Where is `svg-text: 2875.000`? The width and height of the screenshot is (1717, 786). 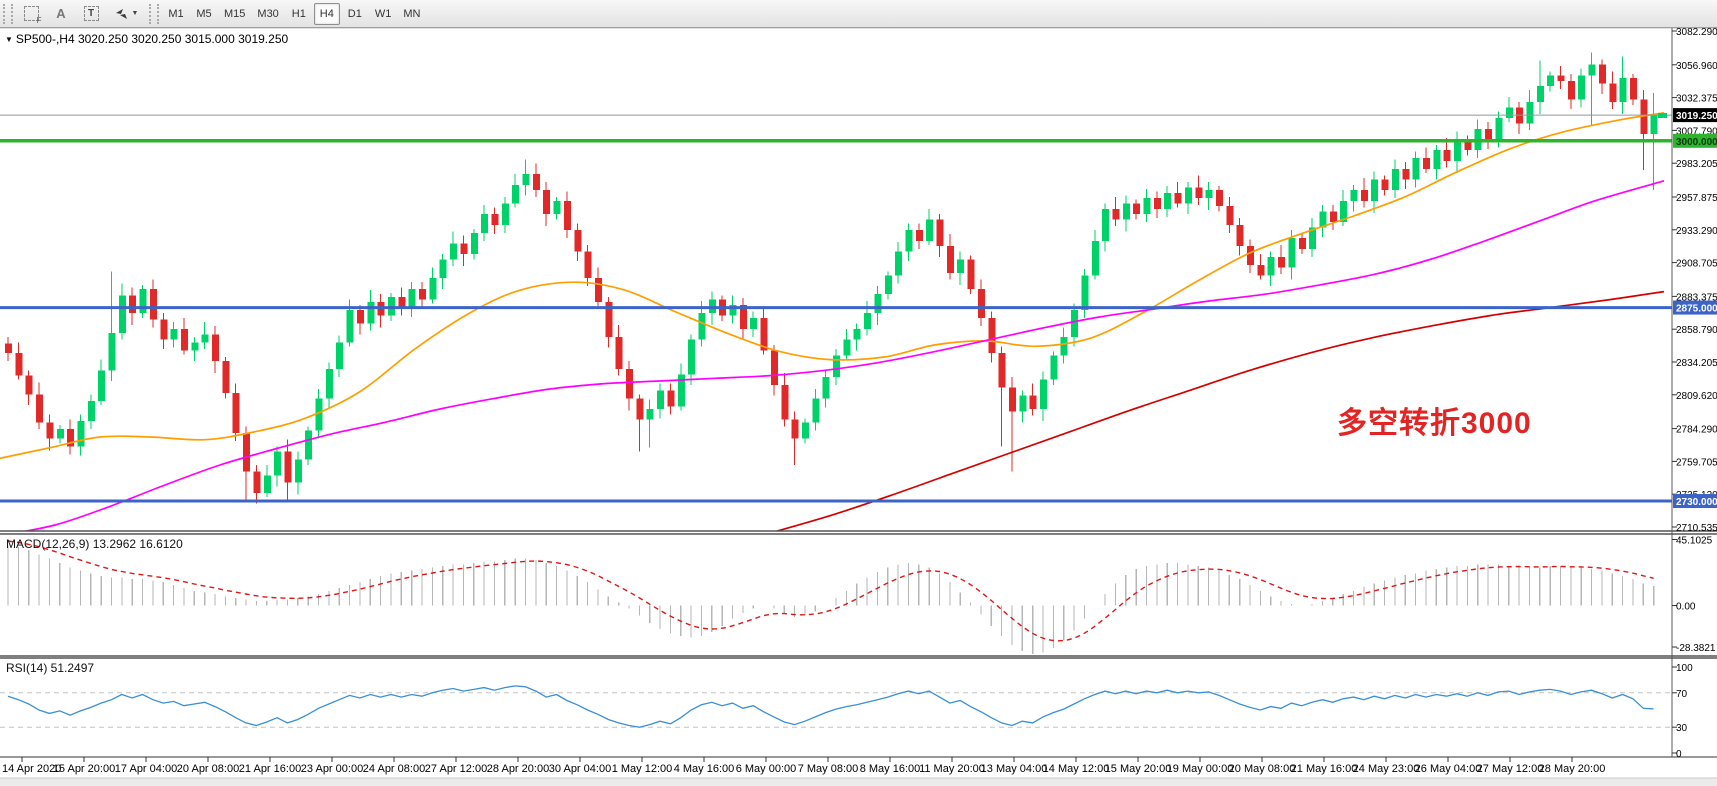
svg-text: 2875.000 is located at coordinates (1696, 309).